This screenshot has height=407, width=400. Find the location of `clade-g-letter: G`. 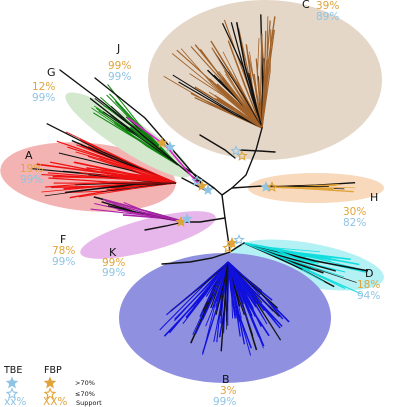

clade-g-letter: G is located at coordinates (51, 72).